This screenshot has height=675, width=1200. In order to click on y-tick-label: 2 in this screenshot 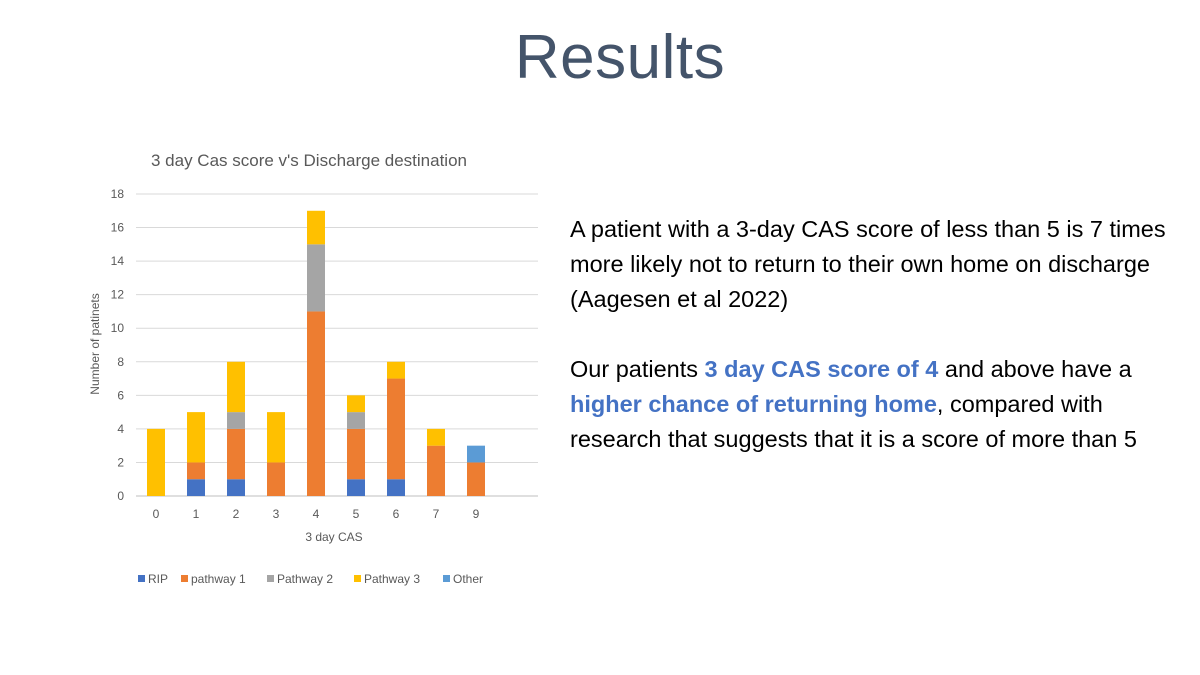, I will do `click(120, 462)`.